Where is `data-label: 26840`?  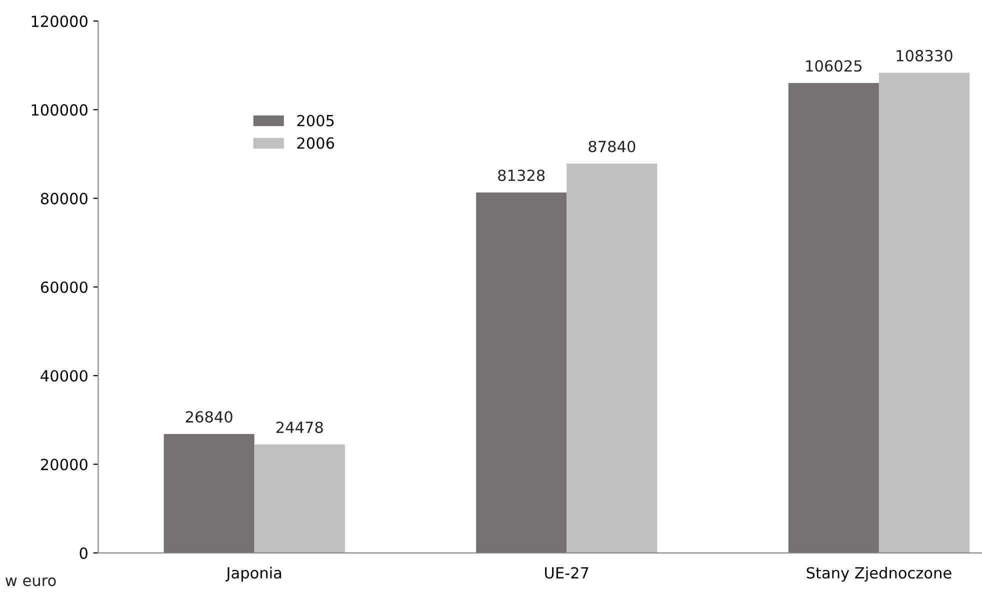 data-label: 26840 is located at coordinates (209, 417).